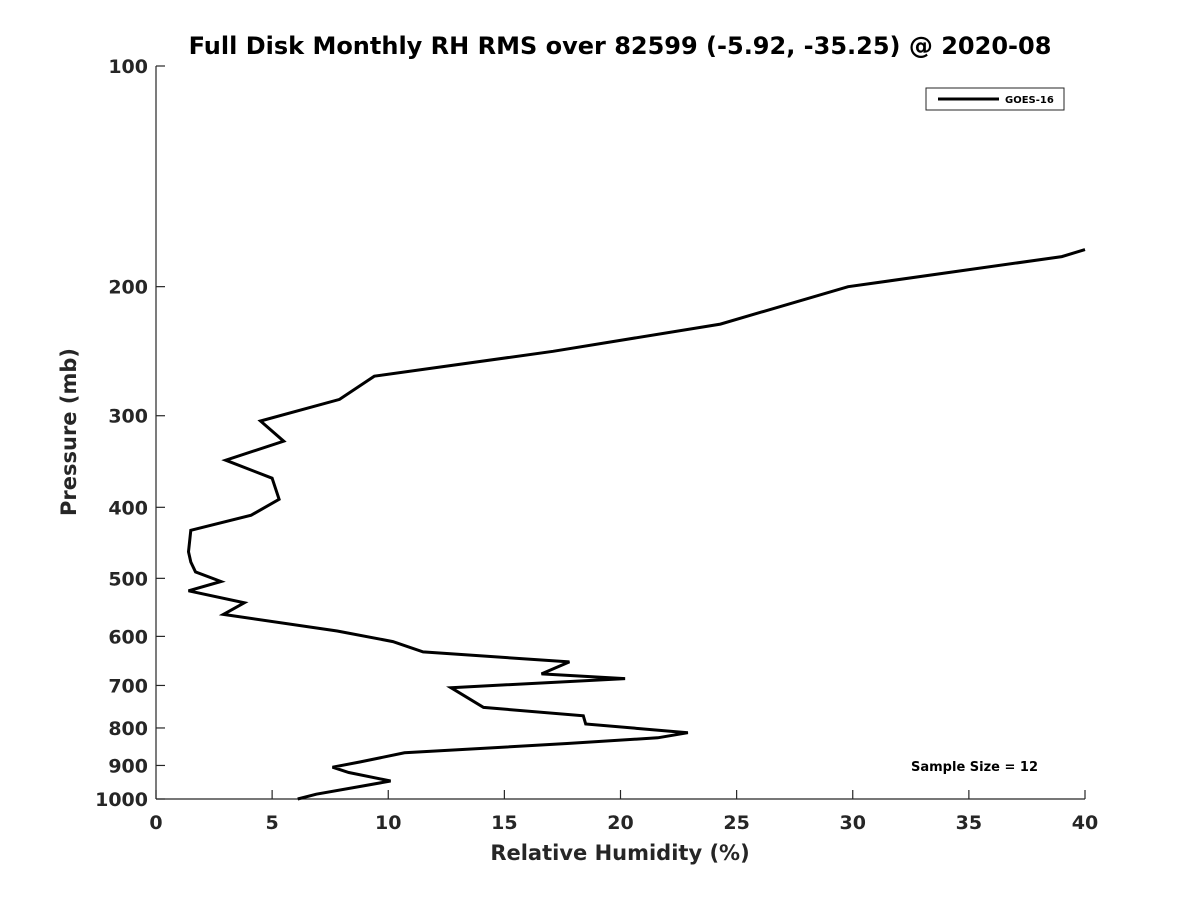  Describe the element at coordinates (504, 823) in the screenshot. I see `x-tick-label: 15` at that location.